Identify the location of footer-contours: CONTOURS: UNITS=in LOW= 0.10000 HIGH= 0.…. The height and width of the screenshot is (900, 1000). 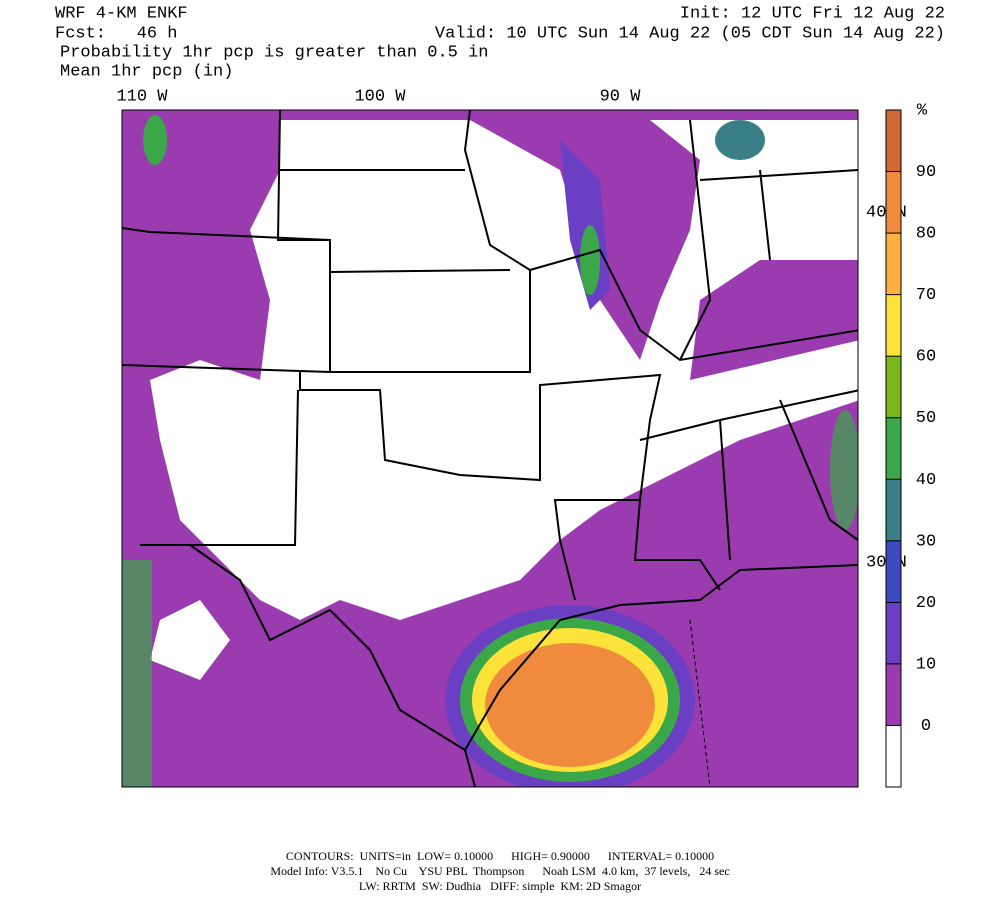
(500, 856).